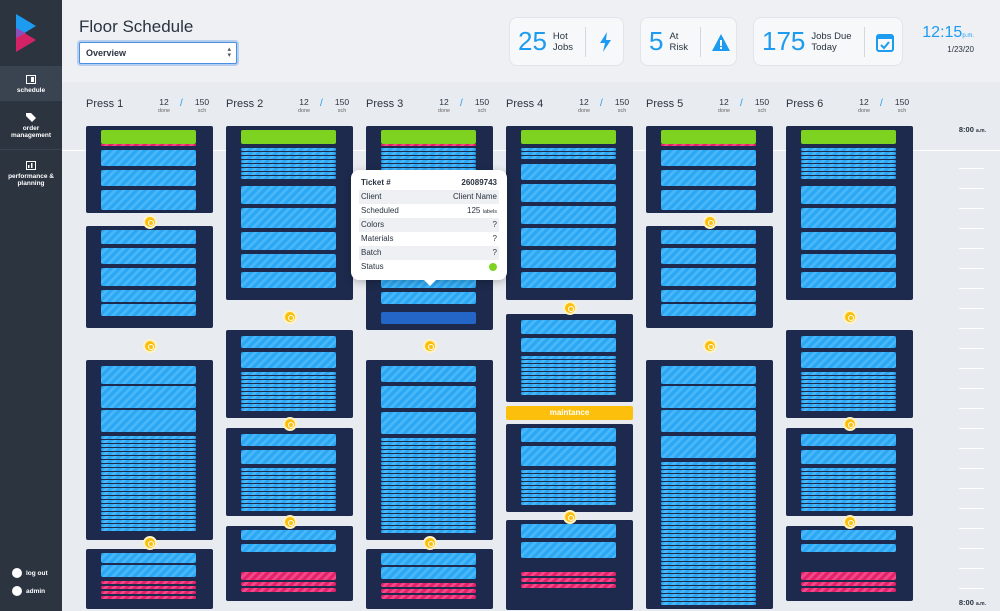 The width and height of the screenshot is (1000, 611). What do you see at coordinates (31, 124) in the screenshot?
I see `sidebar-item-order-management: order management` at bounding box center [31, 124].